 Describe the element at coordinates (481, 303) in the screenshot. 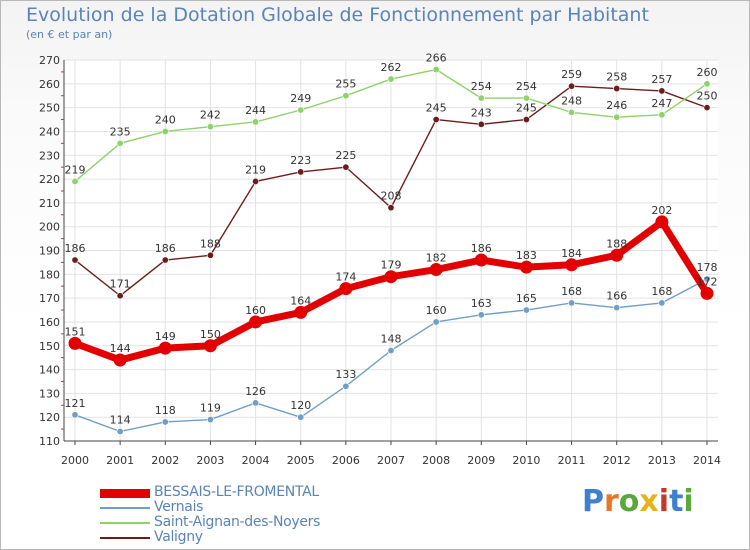

I see `data-label: 163` at that location.